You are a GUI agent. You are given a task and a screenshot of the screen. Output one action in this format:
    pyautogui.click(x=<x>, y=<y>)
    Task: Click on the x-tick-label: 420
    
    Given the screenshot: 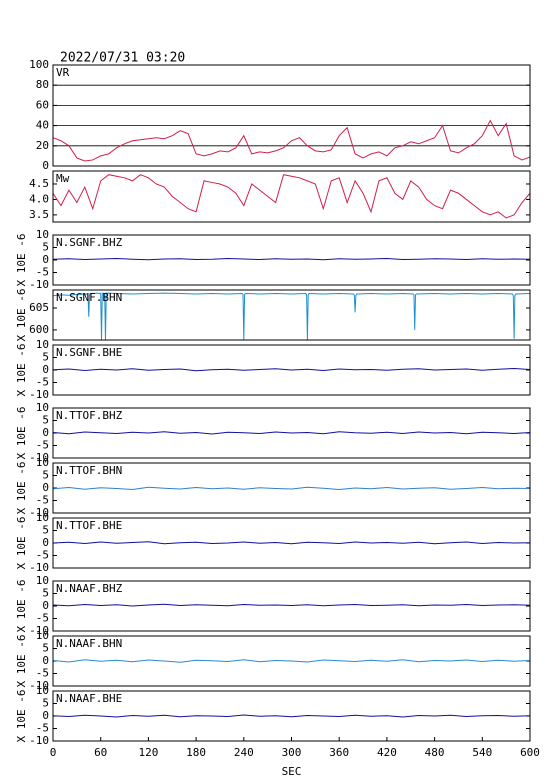 What is the action you would take?
    pyautogui.click(x=387, y=752)
    